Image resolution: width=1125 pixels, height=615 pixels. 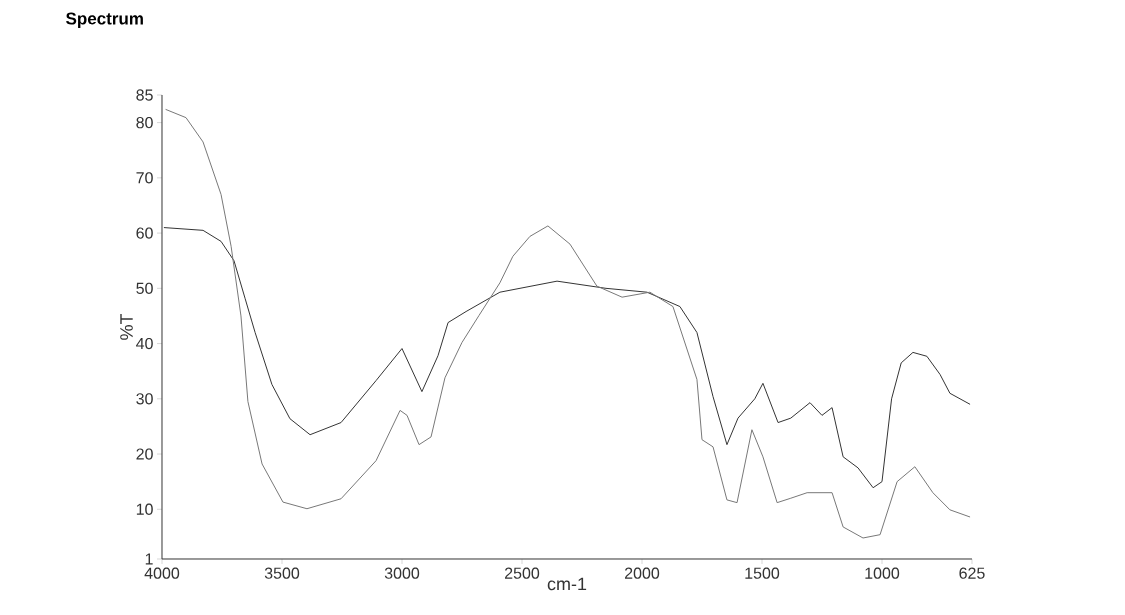 I want to click on y-tick-label: 30, so click(x=144, y=399).